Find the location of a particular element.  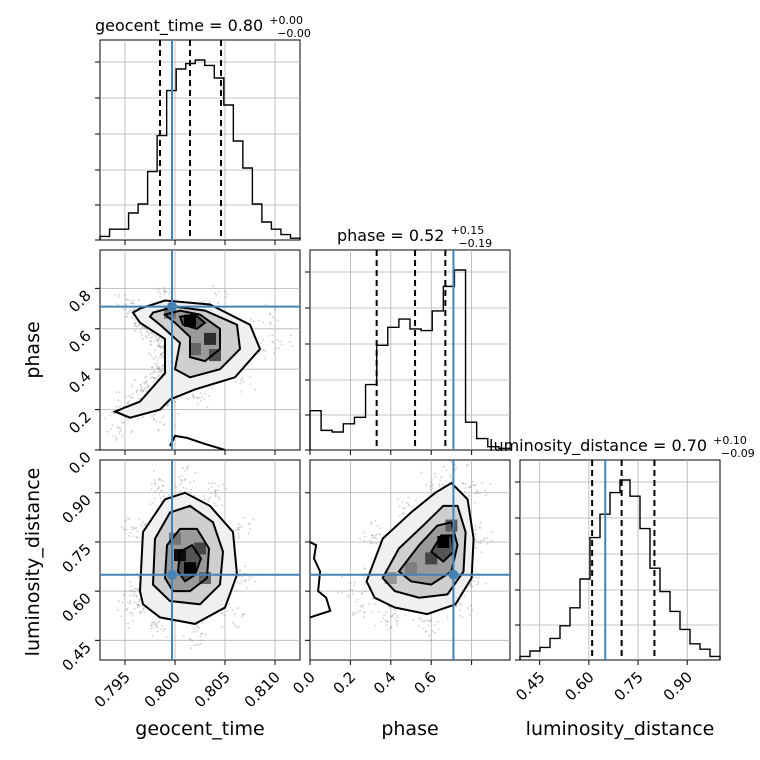

y-tick-label-phase: 0.8 is located at coordinates (80, 302).